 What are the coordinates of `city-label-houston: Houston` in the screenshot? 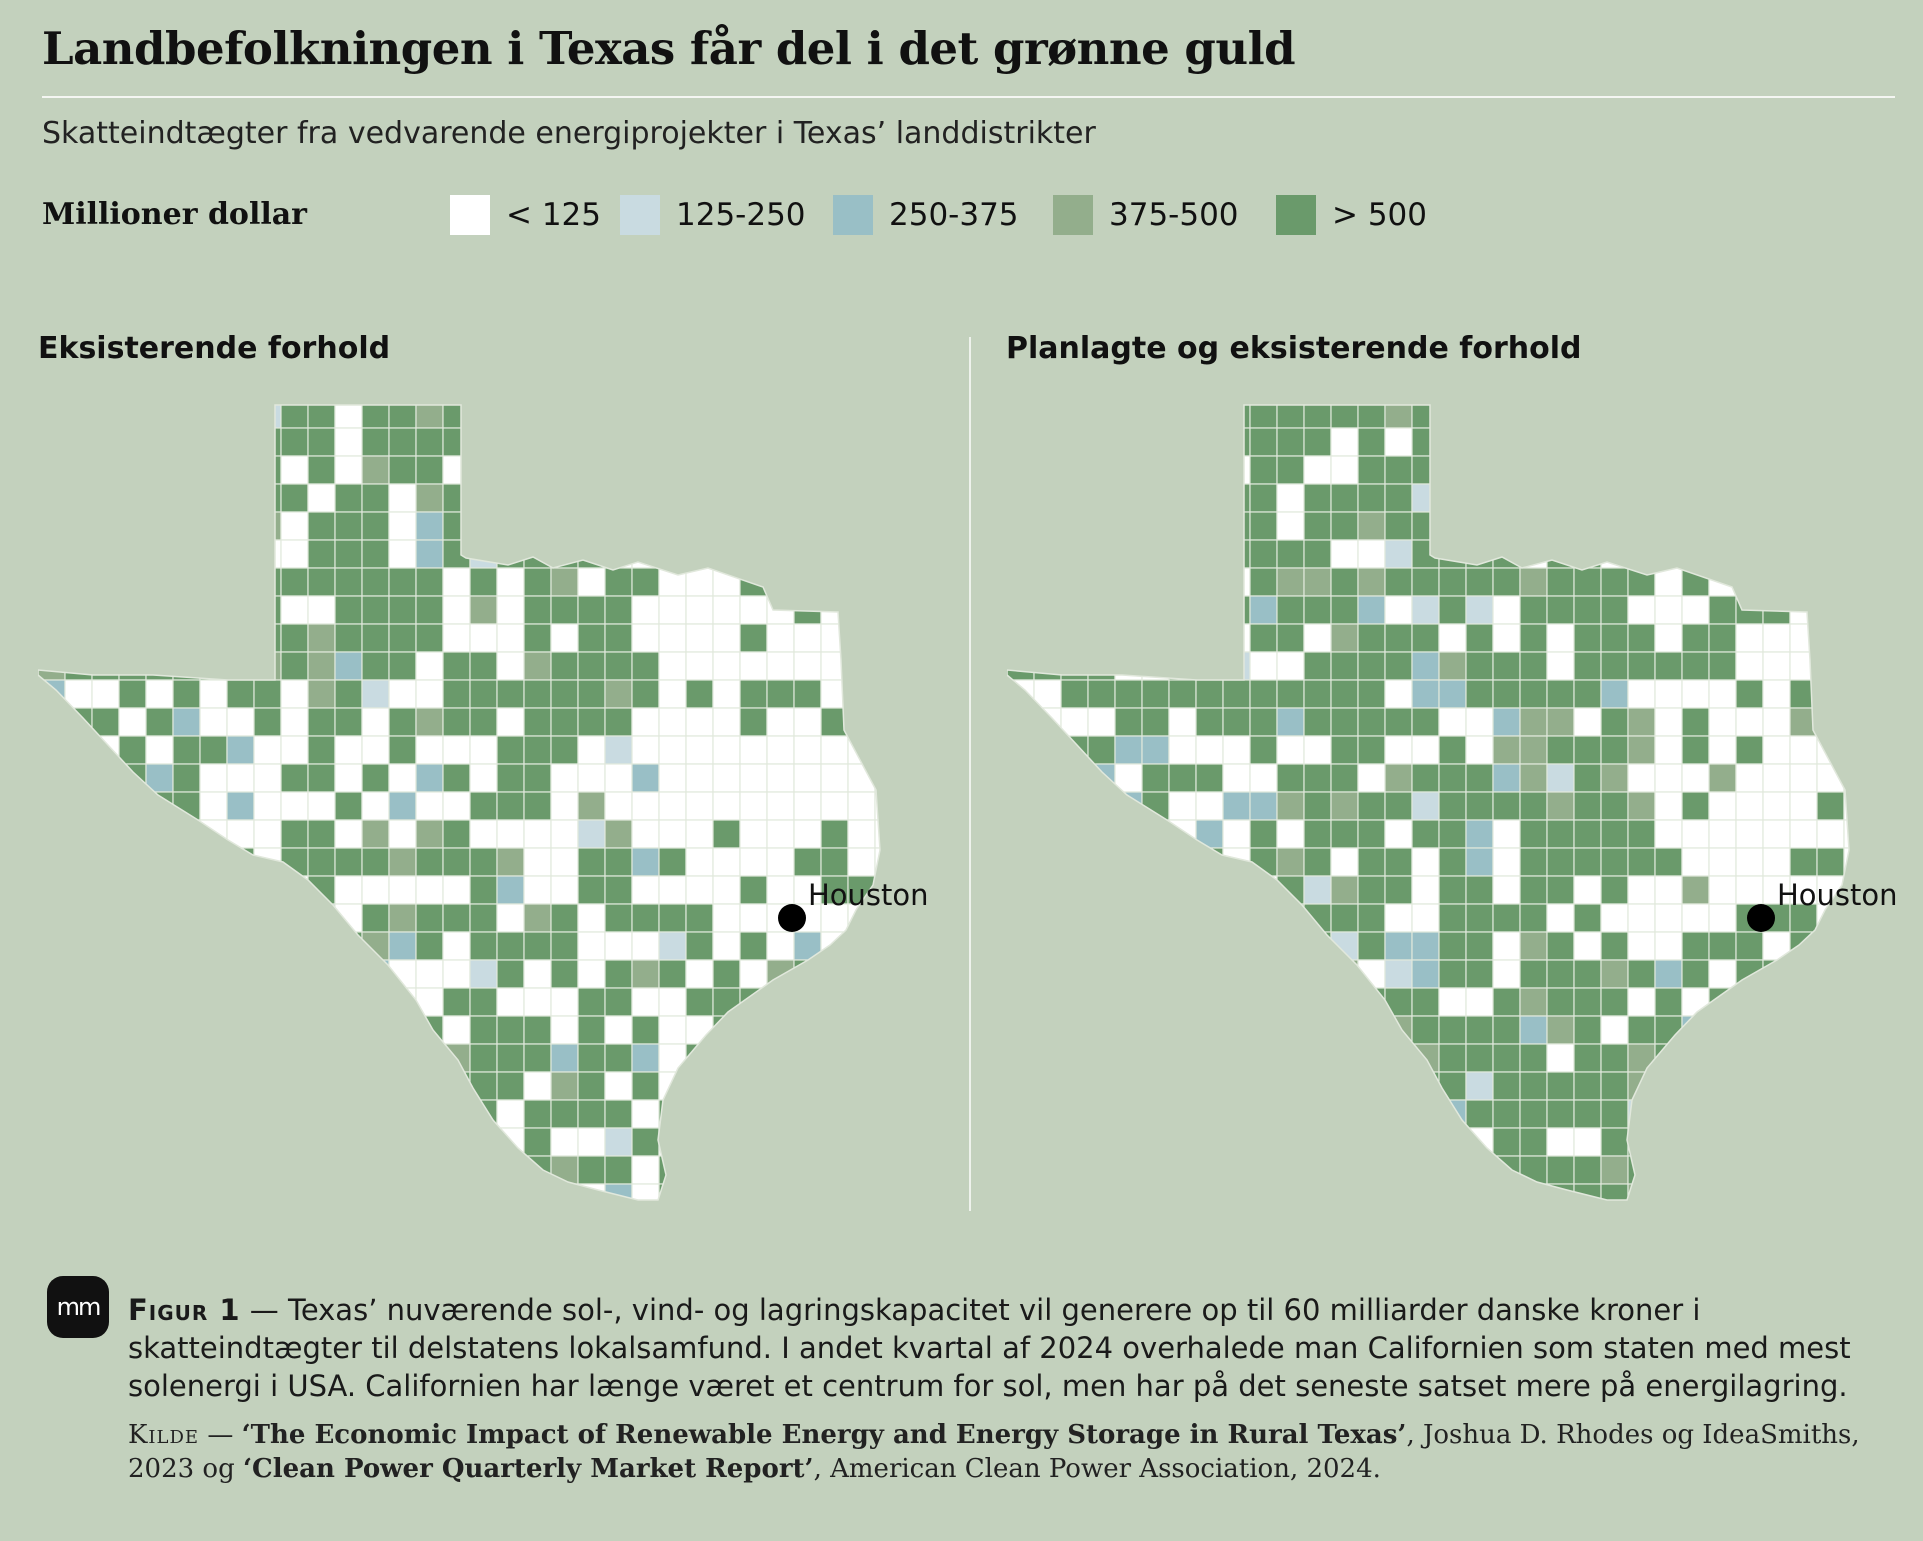 It's located at (868, 895).